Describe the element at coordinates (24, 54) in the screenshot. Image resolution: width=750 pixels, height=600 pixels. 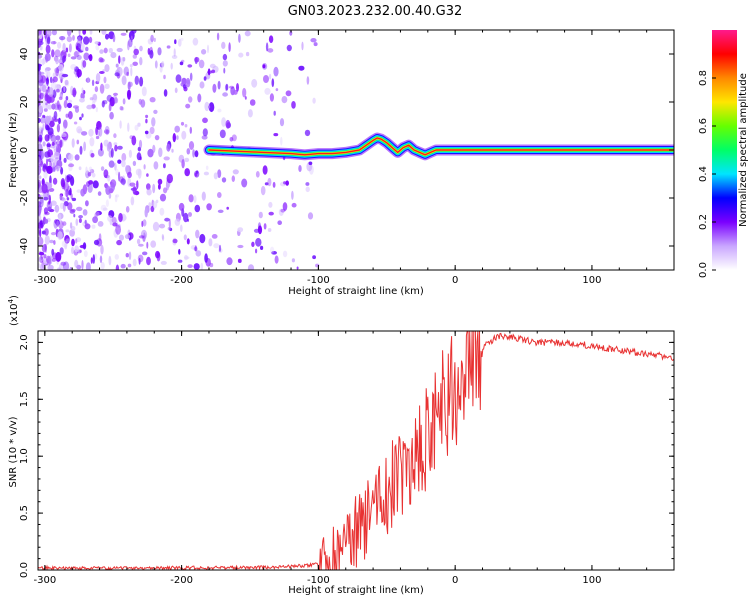
I see `spectrogram-y-tick-label: 40` at that location.